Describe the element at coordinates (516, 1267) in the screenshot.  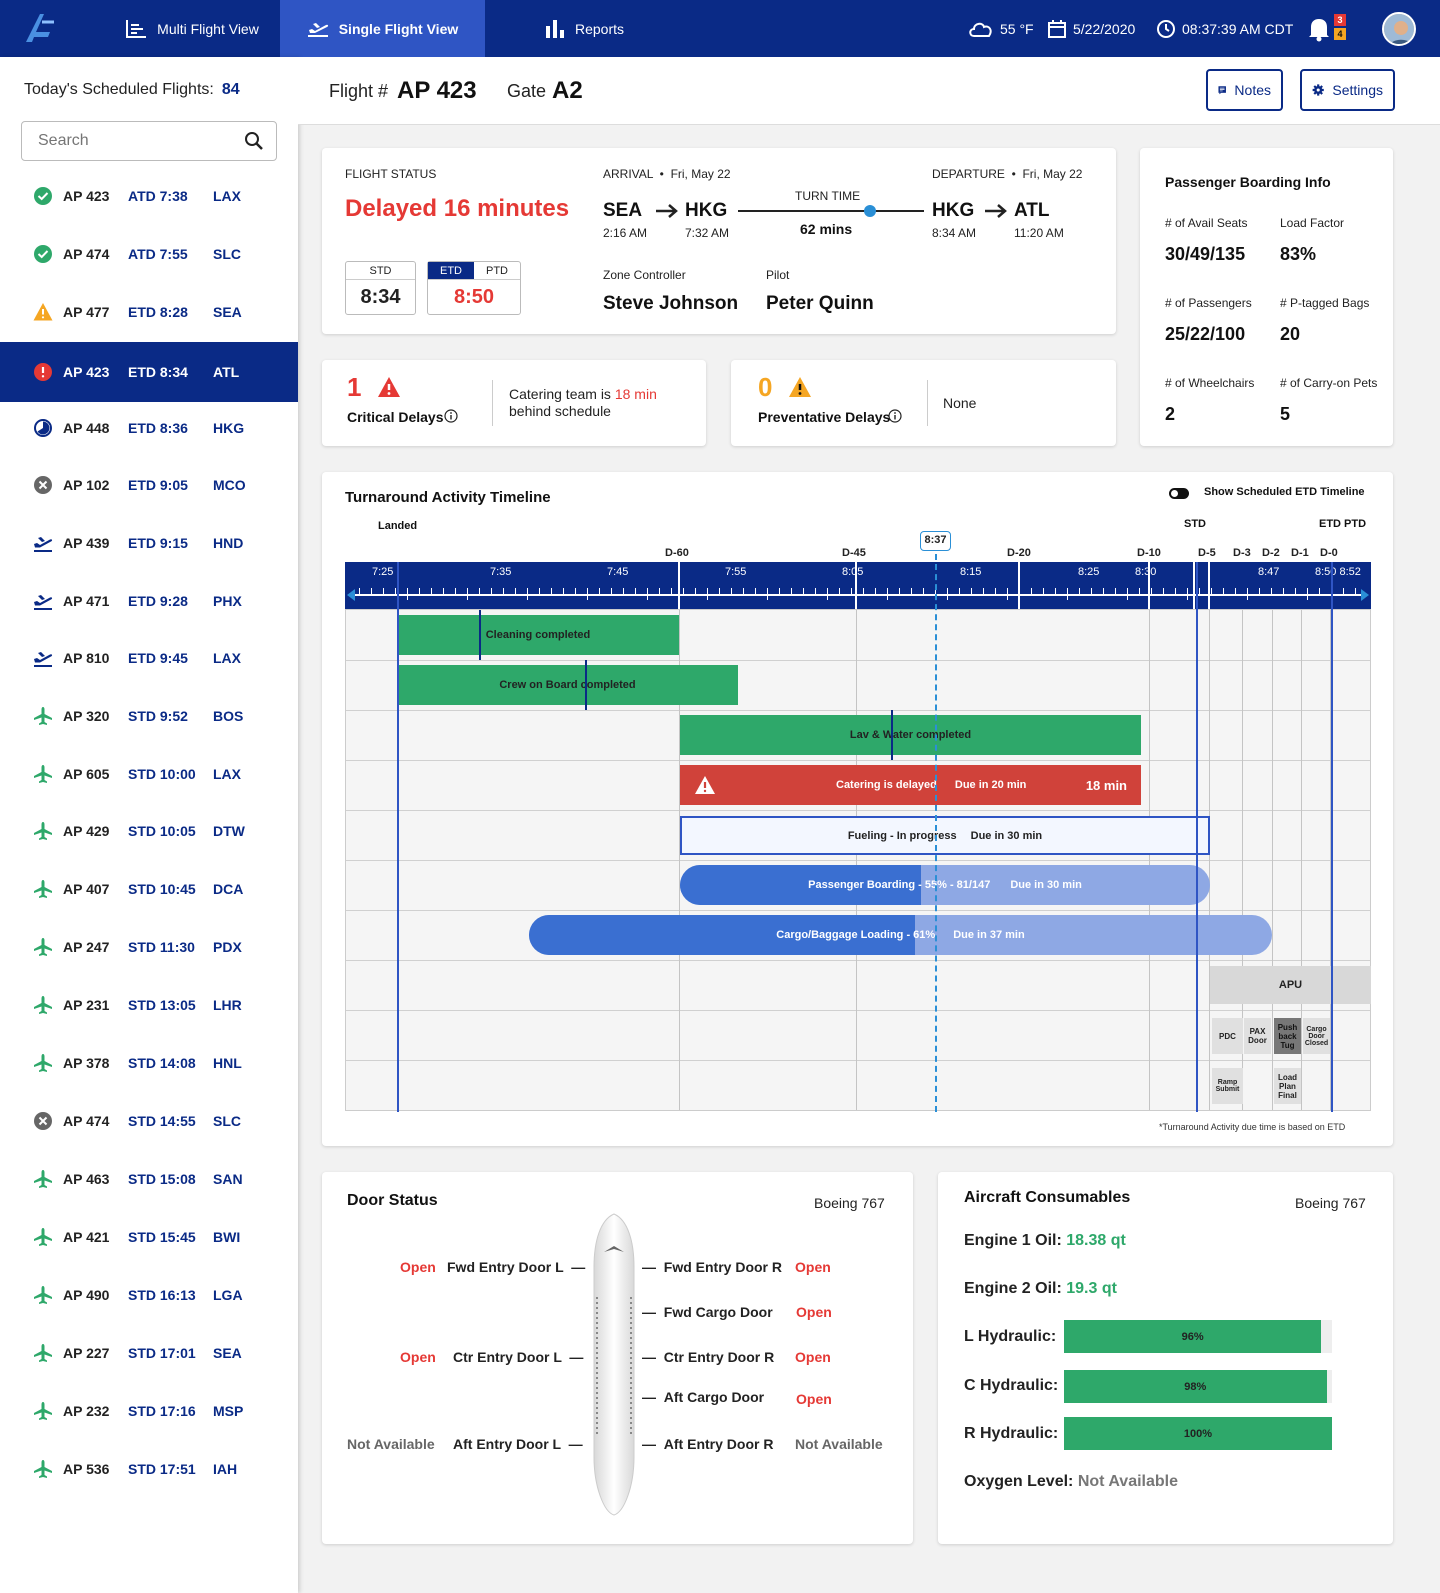
I see `door-fwd-entry-l: Fwd Entry Door L —` at that location.